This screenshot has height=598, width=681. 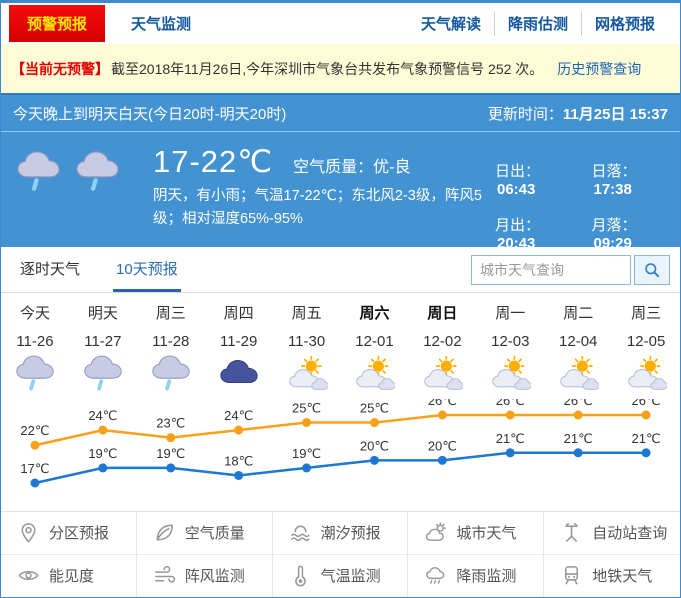 What do you see at coordinates (476, 533) in the screenshot?
I see `footer-link: 城市天气` at bounding box center [476, 533].